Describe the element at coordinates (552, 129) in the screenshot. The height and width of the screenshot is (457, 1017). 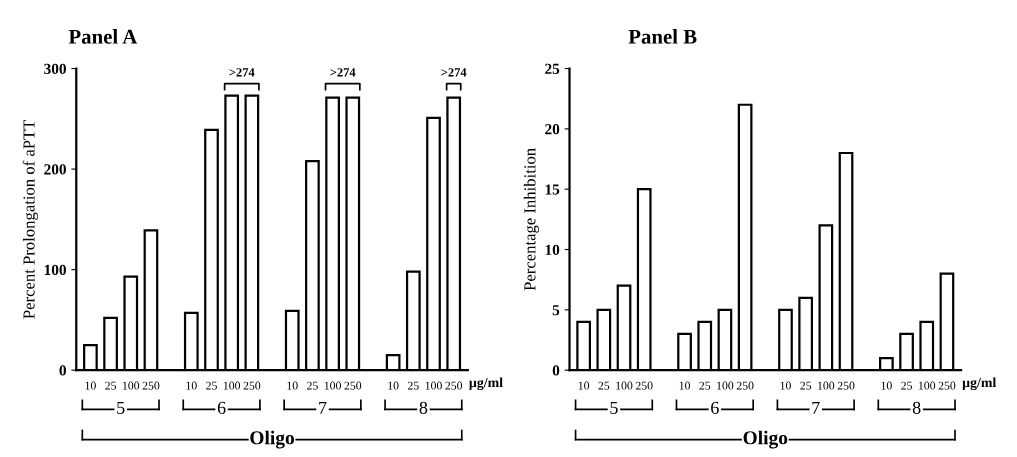
I see `y-tick-label: 20` at that location.